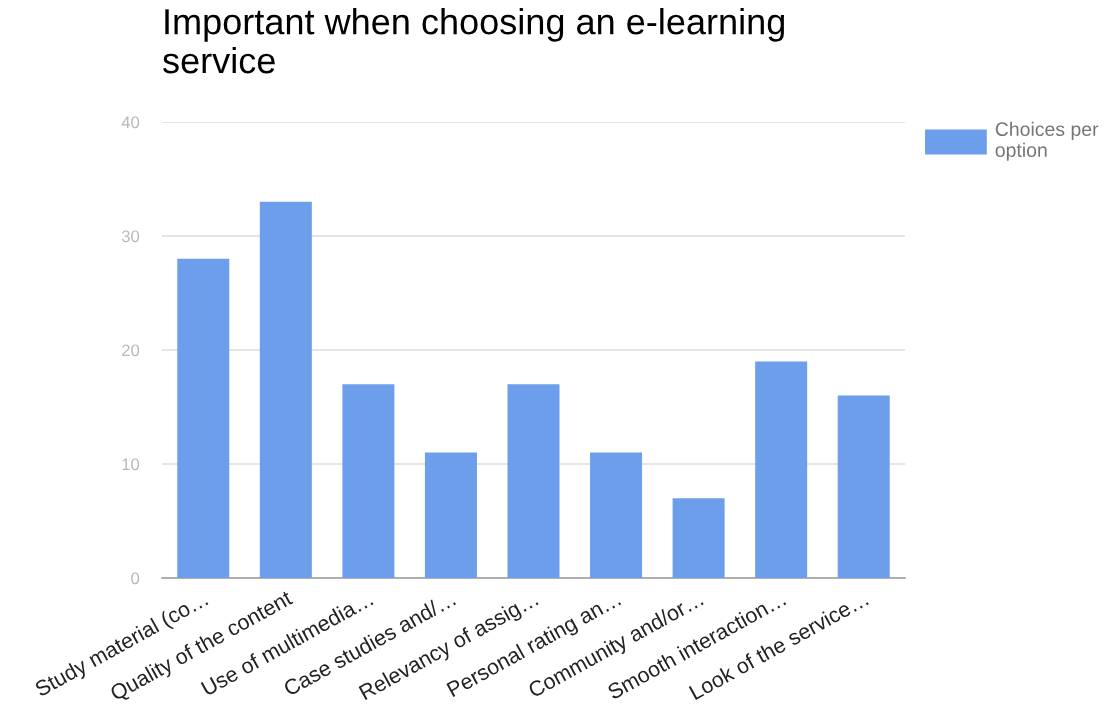 The width and height of the screenshot is (1111, 717). Describe the element at coordinates (135, 578) in the screenshot. I see `y-tick-label: 0` at that location.